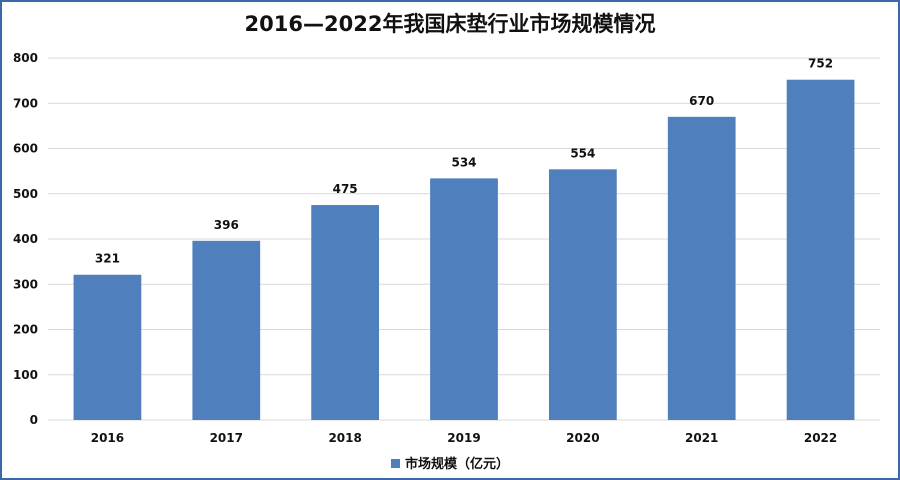 The width and height of the screenshot is (900, 480). What do you see at coordinates (34, 420) in the screenshot?
I see `y-tick-label: 0` at bounding box center [34, 420].